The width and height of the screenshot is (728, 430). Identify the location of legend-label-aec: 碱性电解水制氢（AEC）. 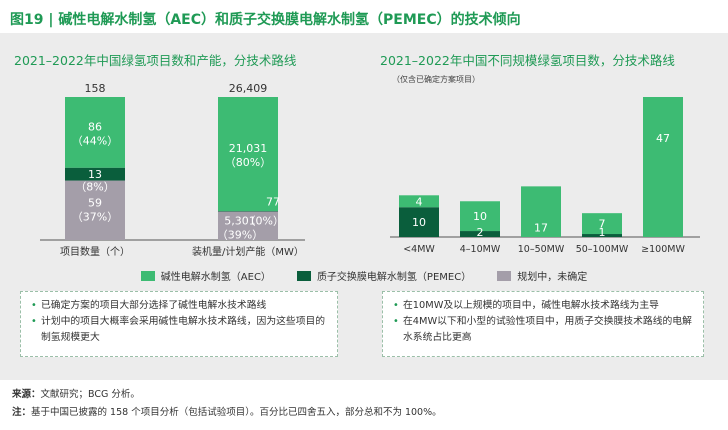
(215, 277).